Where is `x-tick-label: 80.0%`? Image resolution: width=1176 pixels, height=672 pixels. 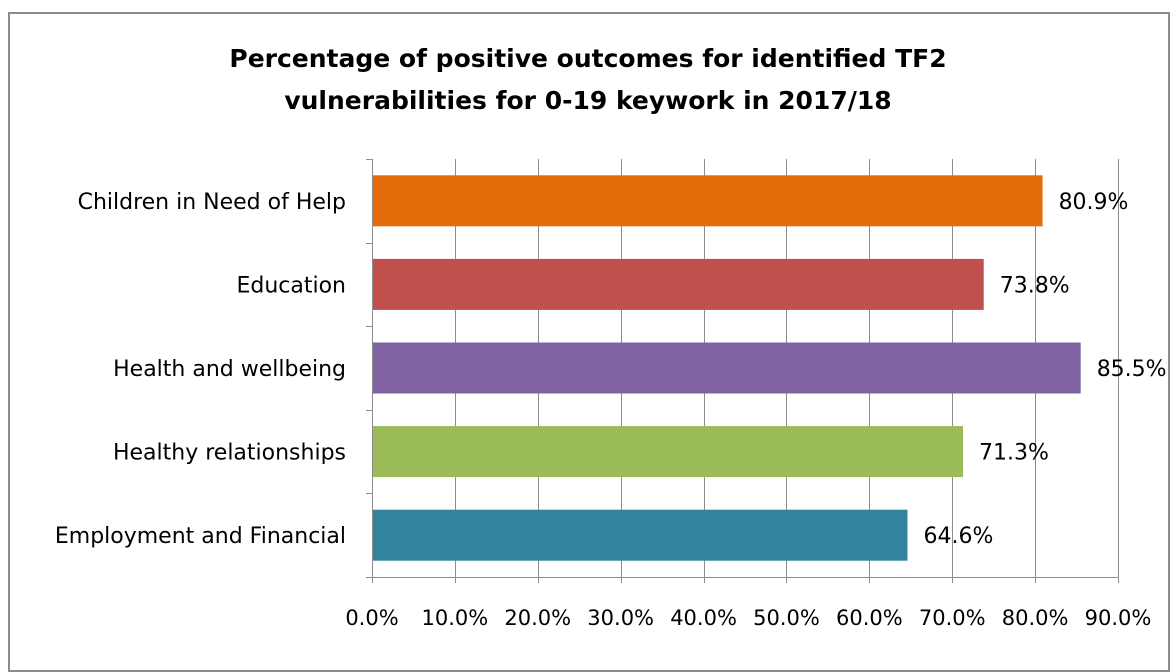
x-tick-label: 80.0% is located at coordinates (1035, 618).